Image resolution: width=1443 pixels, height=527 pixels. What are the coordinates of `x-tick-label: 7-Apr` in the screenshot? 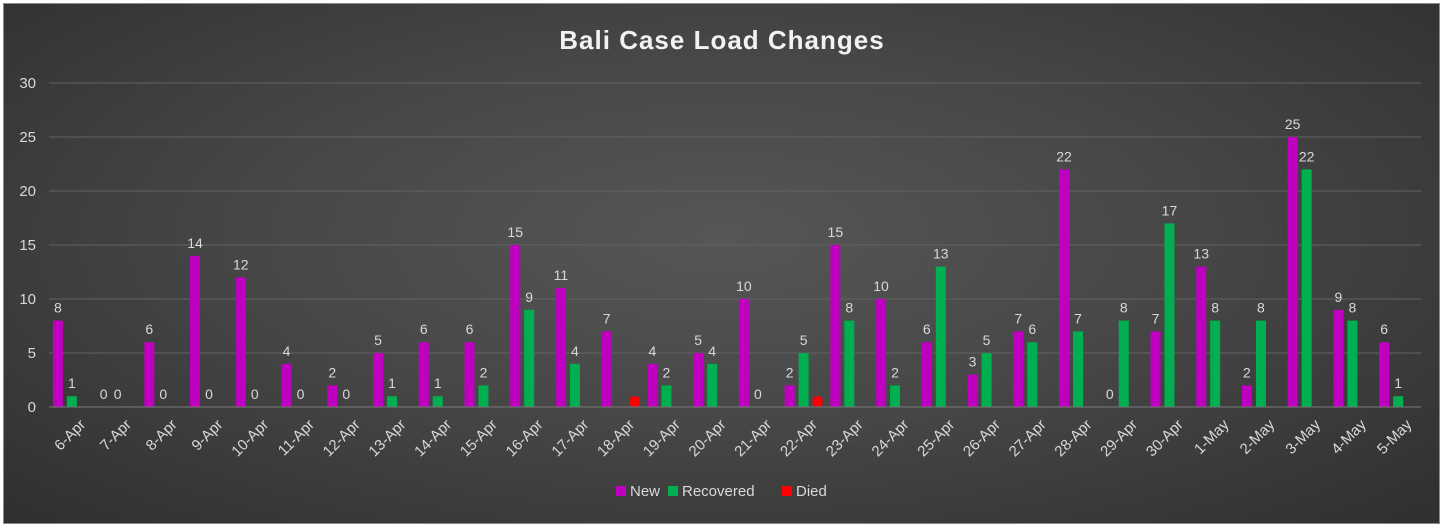 It's located at (116, 435).